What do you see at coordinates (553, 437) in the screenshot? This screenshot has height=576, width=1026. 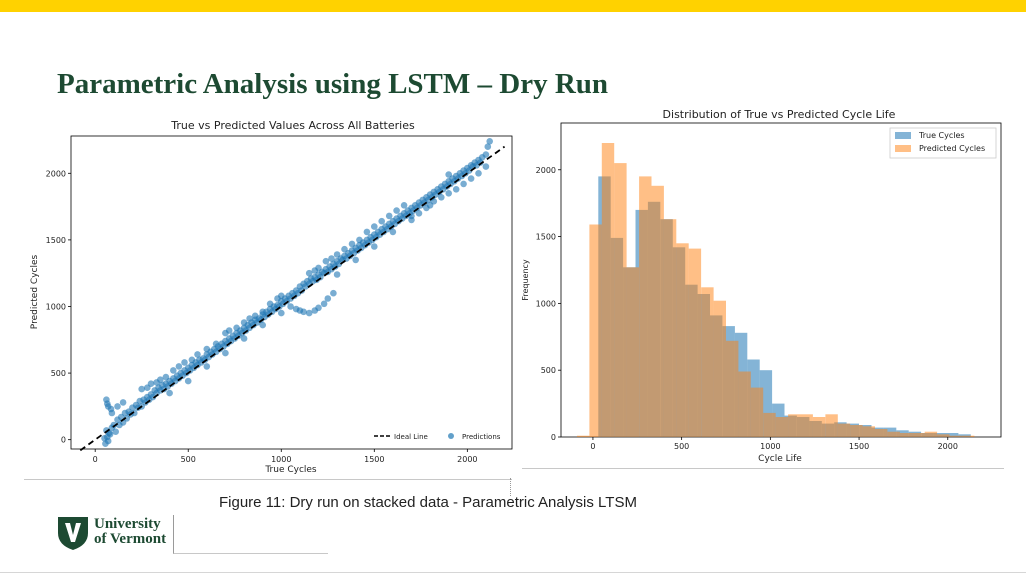 I see `y-tick-label: 0` at bounding box center [553, 437].